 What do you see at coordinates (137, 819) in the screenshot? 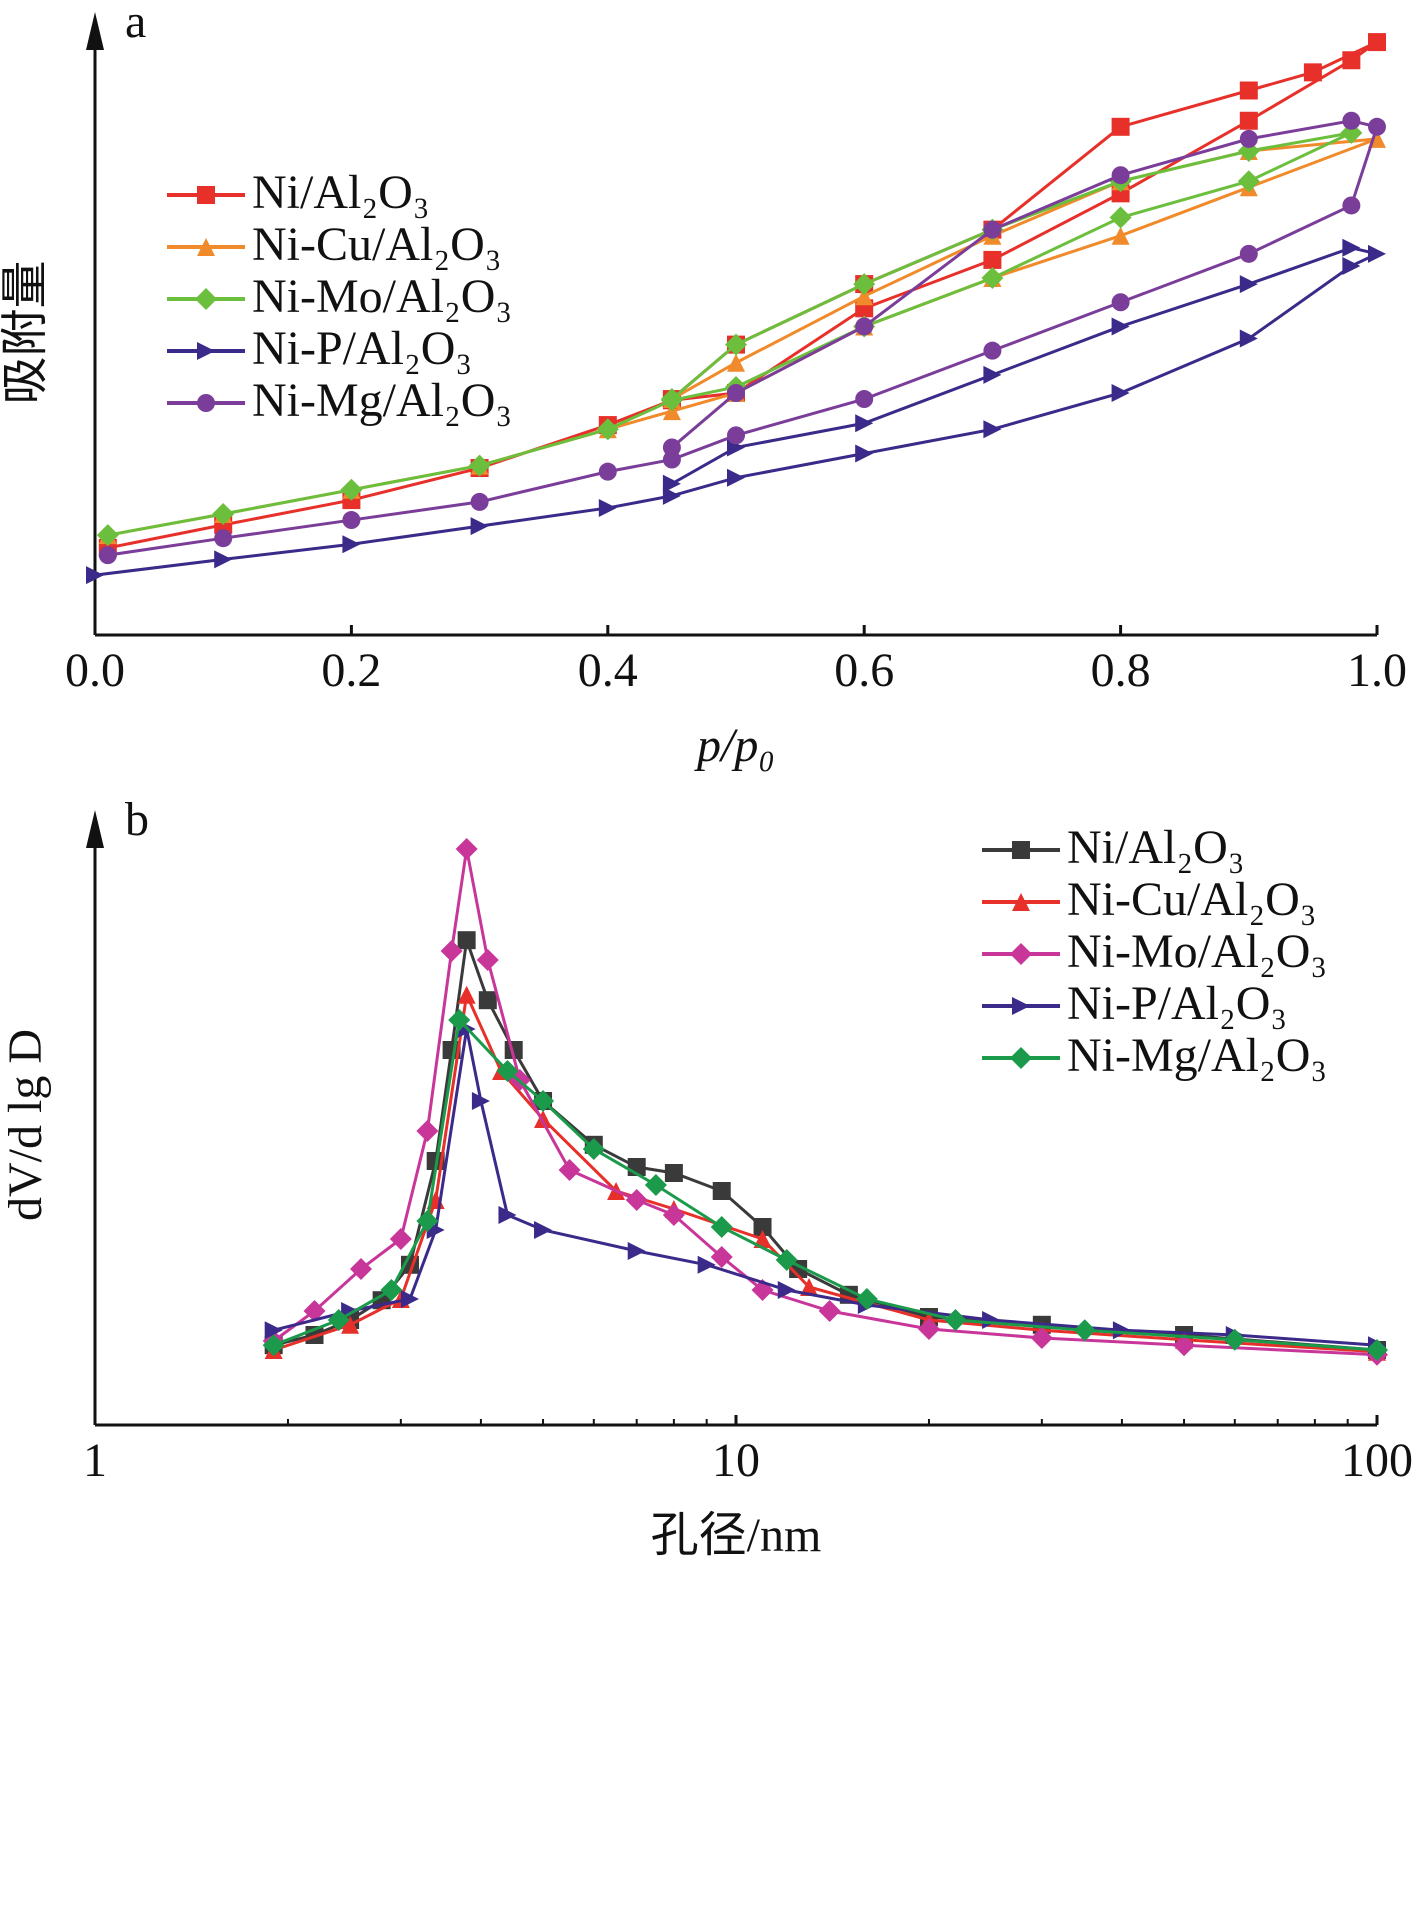
I see `panel-label: b` at bounding box center [137, 819].